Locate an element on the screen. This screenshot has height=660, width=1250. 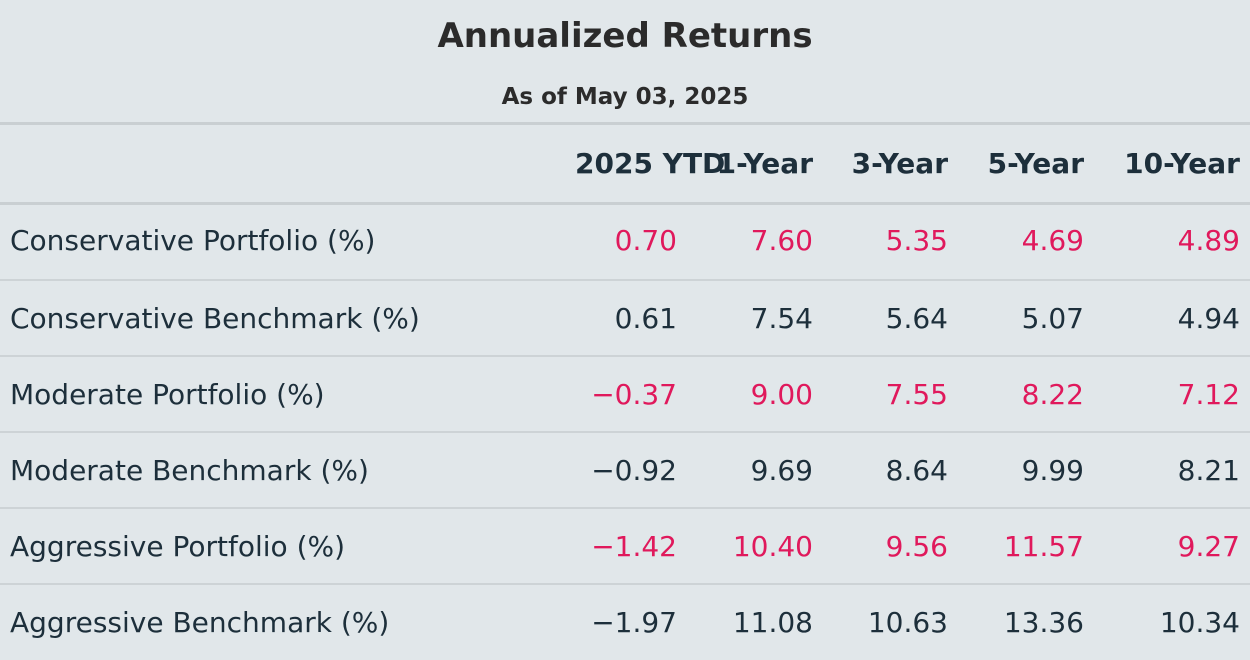
cell-5-year: 11.57 is located at coordinates (1026, 545).